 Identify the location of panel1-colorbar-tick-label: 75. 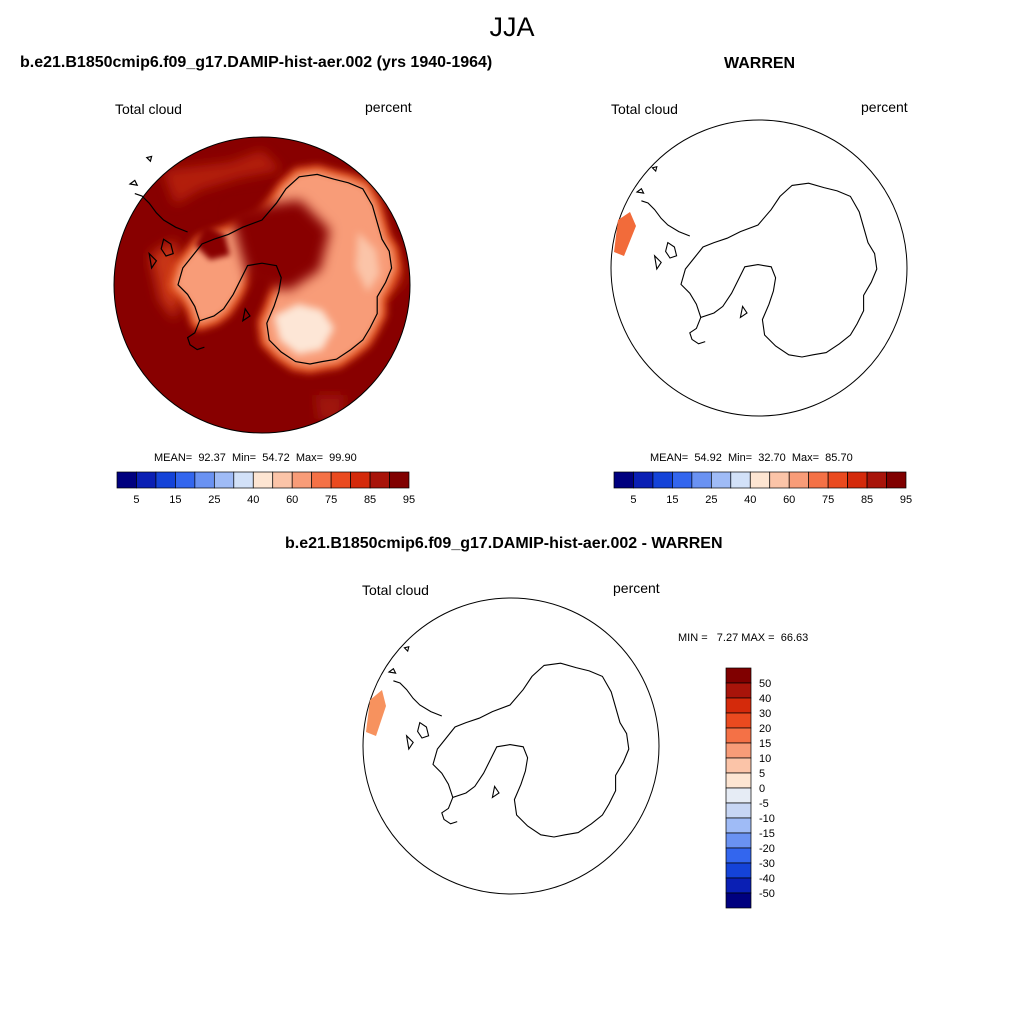
(331, 500).